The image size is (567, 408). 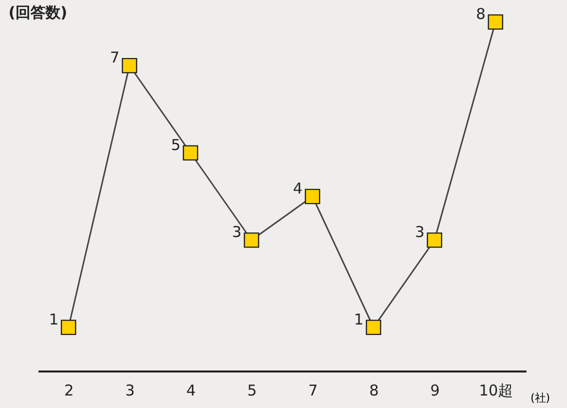 I want to click on x-tick-label: 2, so click(x=69, y=391).